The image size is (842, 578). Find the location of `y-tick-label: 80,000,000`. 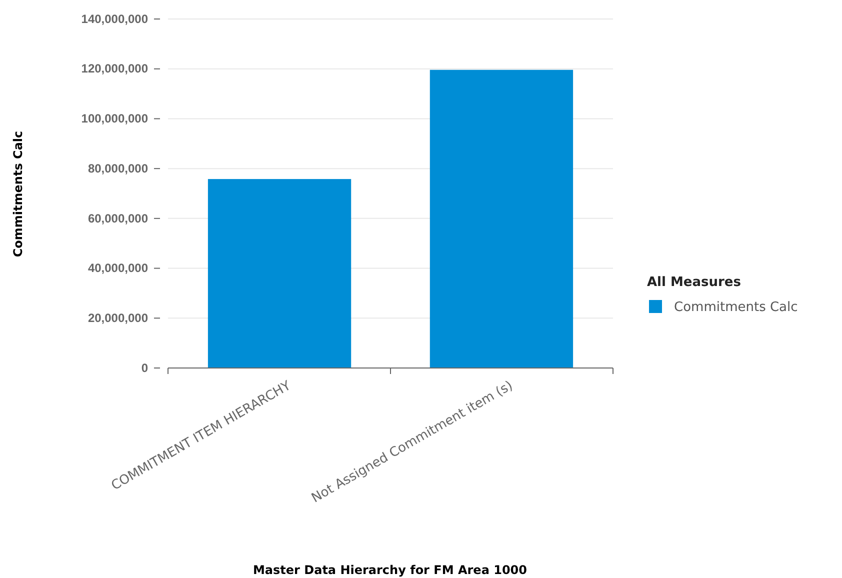

y-tick-label: 80,000,000 is located at coordinates (118, 168).